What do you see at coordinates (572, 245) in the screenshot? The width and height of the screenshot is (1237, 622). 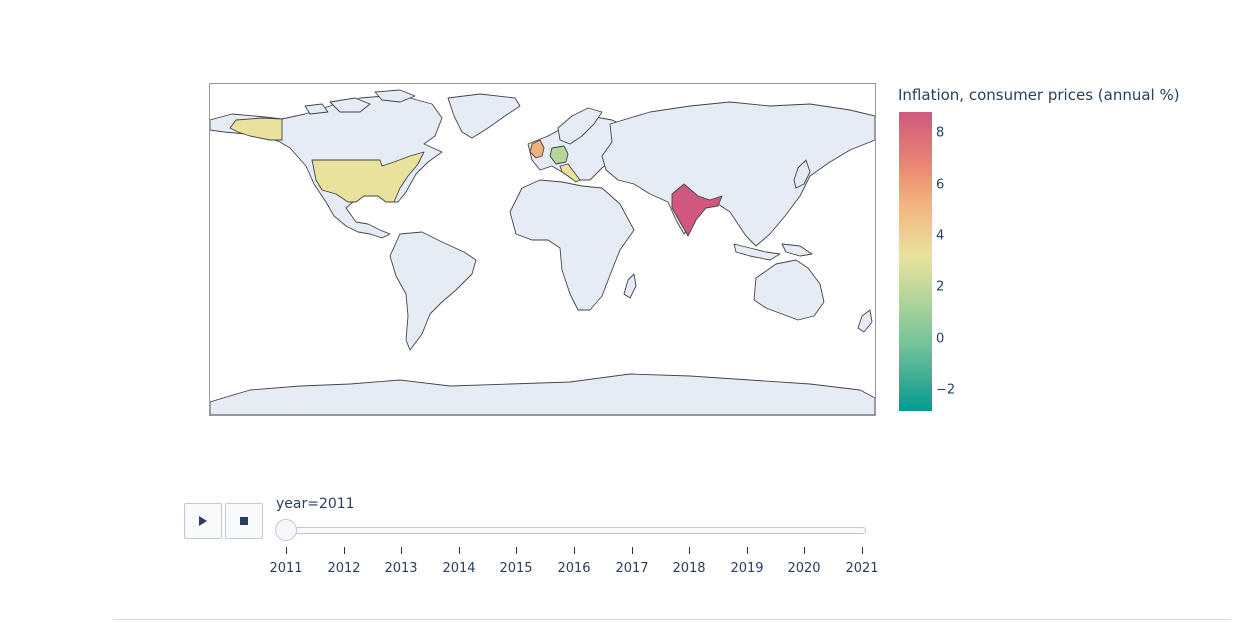 I see `land-africa` at bounding box center [572, 245].